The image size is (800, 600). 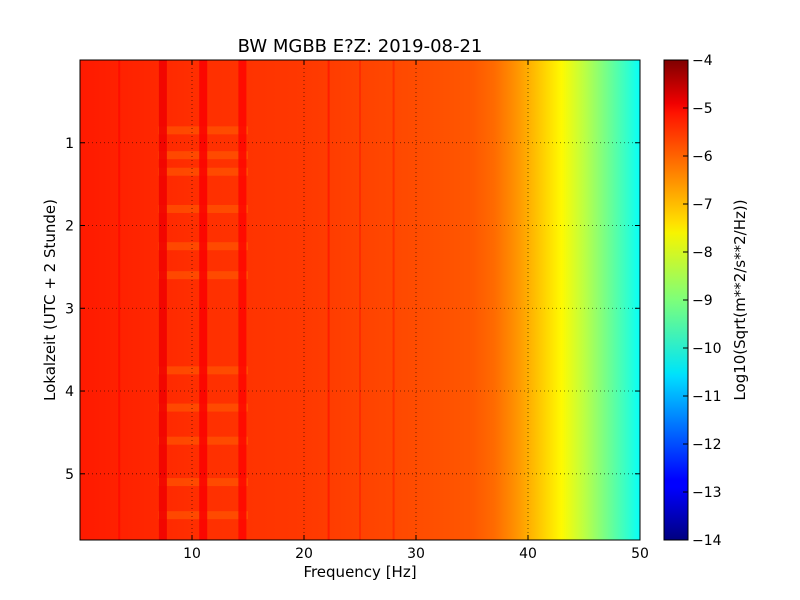 I want to click on y-tick-label-2: 3, so click(x=69, y=309).